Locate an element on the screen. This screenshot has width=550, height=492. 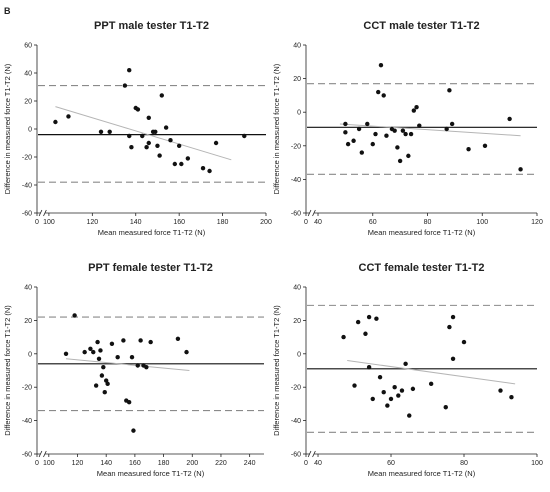
x-tick-label: 200 is located at coordinates (266, 222).